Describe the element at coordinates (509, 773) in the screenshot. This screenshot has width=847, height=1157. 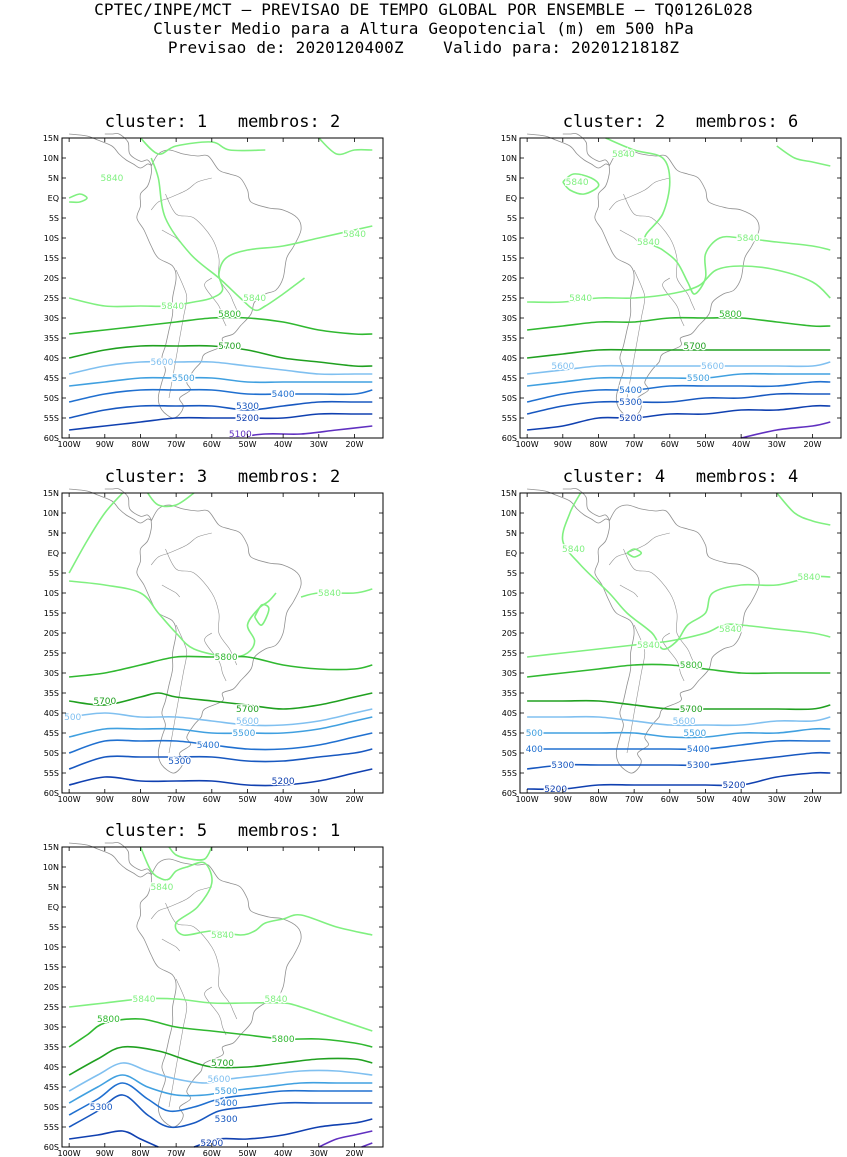
I see `lat-label: 55S` at that location.